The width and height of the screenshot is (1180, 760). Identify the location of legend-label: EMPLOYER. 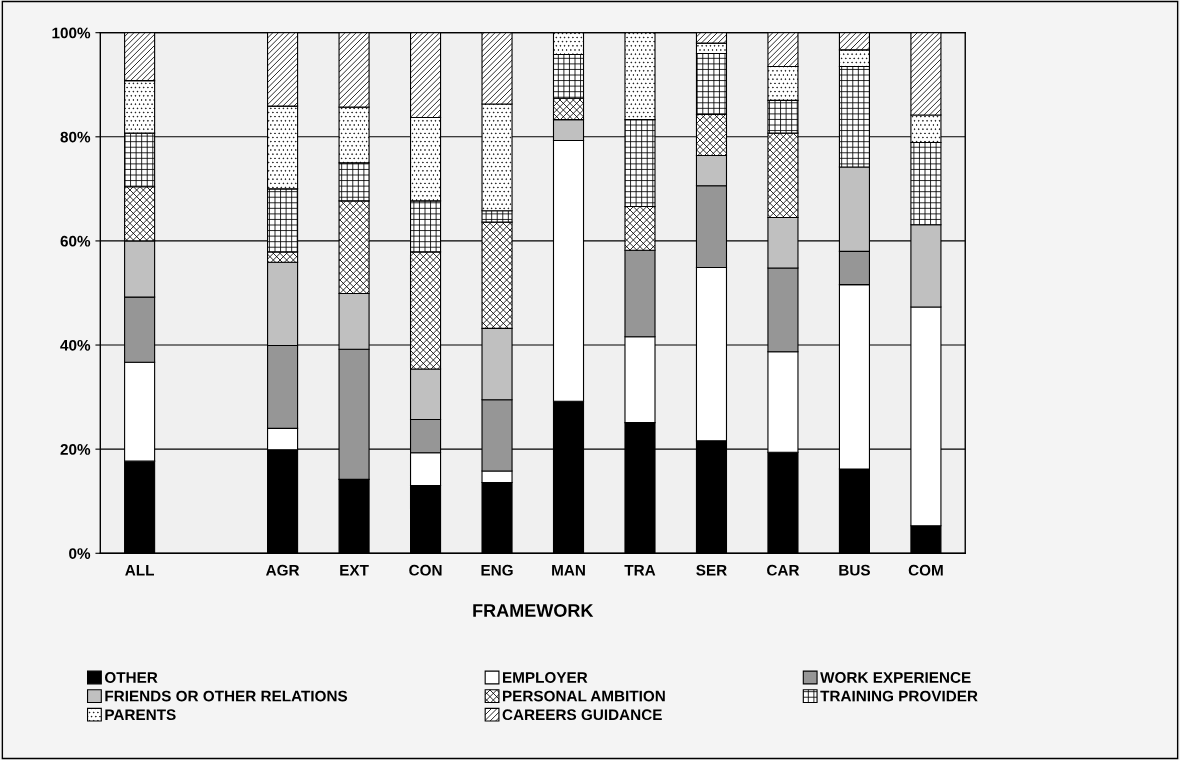
(545, 677).